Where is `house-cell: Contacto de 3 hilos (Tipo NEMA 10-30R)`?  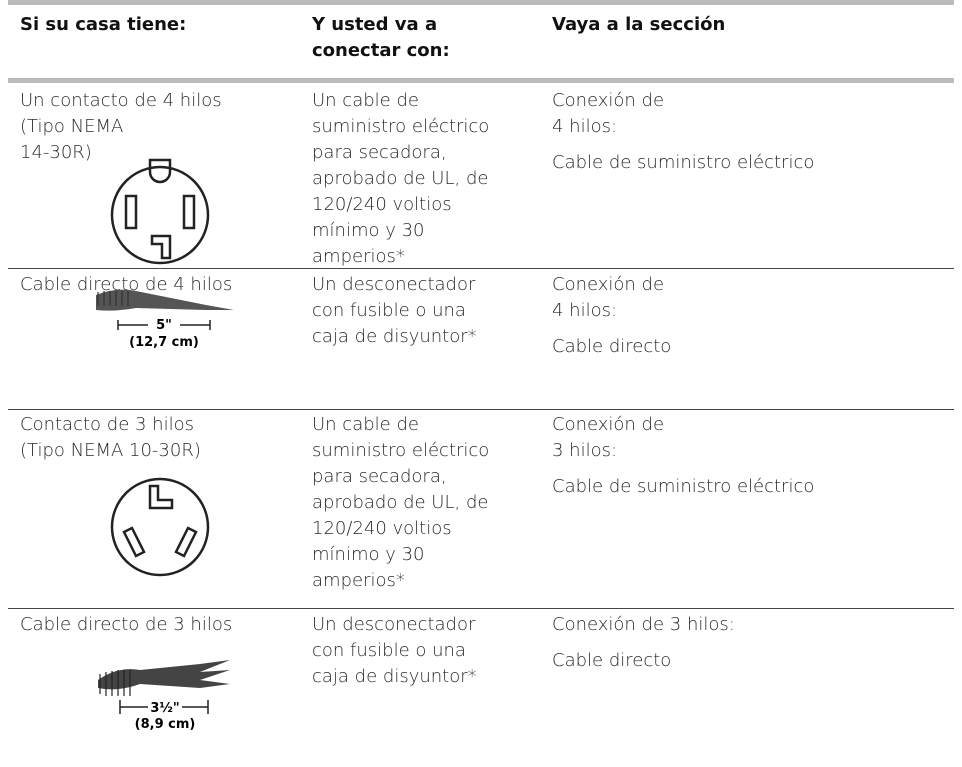 house-cell: Contacto de 3 hilos (Tipo NEMA 10-30R) is located at coordinates (110, 438).